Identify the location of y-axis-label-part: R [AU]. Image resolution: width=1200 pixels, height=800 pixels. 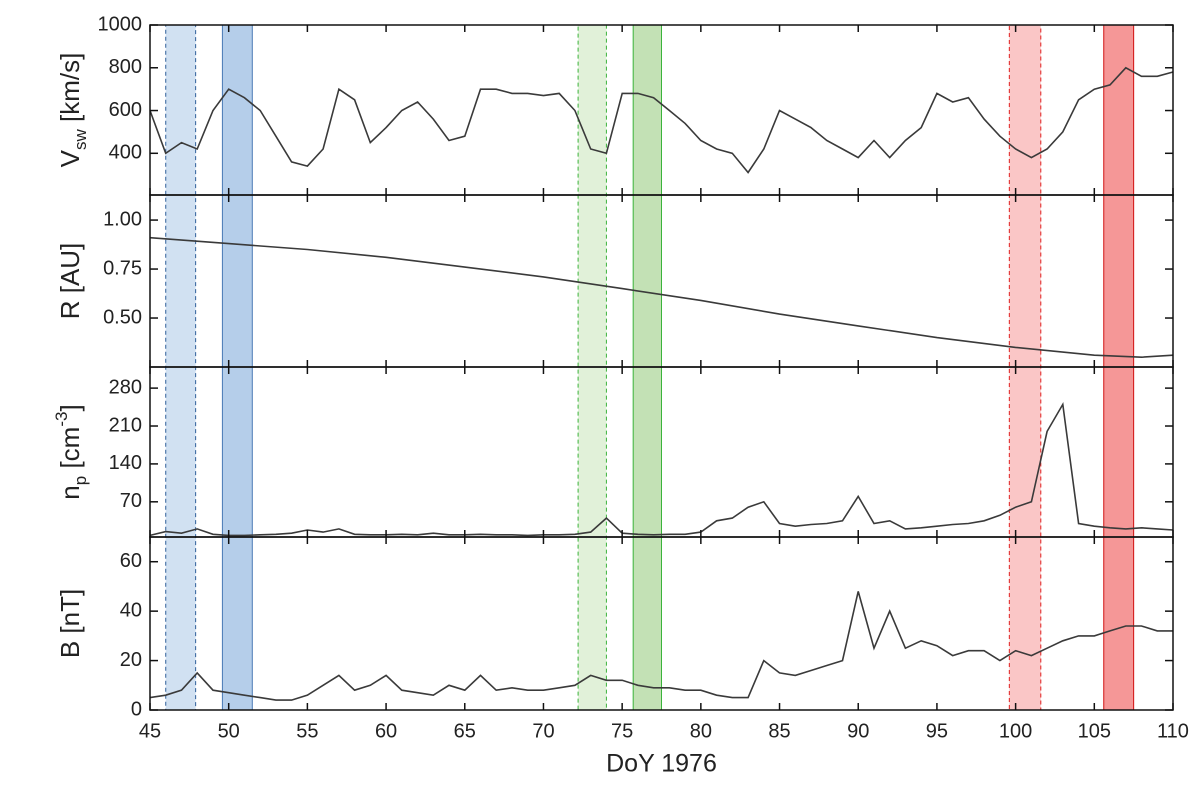
(70, 281).